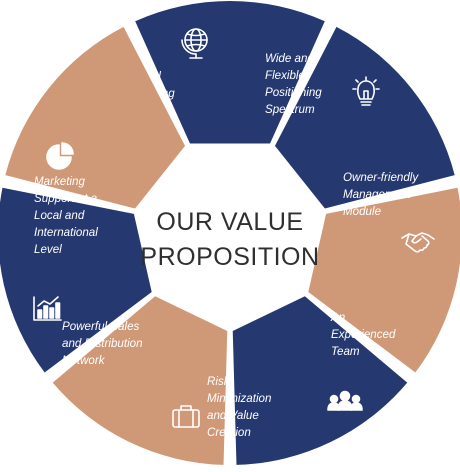  What do you see at coordinates (285, 75) in the screenshot?
I see `segment-label-line: Flexible` at bounding box center [285, 75].